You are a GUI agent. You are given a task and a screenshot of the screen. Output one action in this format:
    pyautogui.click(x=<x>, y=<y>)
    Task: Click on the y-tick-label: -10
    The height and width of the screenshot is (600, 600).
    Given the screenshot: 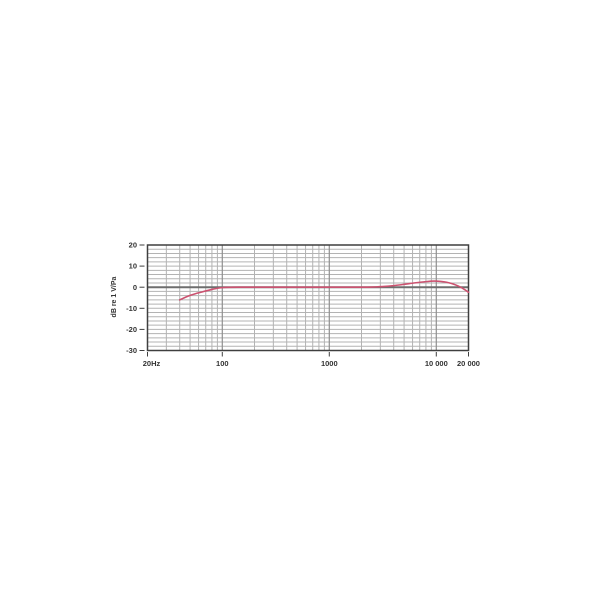 What is the action you would take?
    pyautogui.click(x=131, y=308)
    